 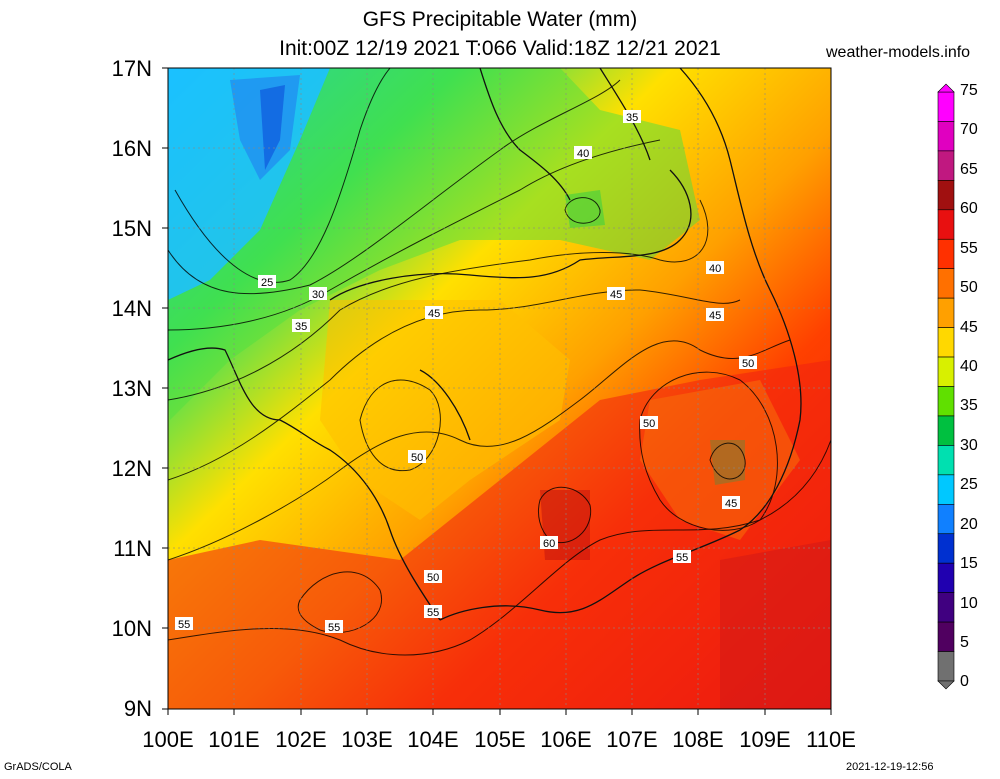 I want to click on lon-label: 105E, so click(x=500, y=739).